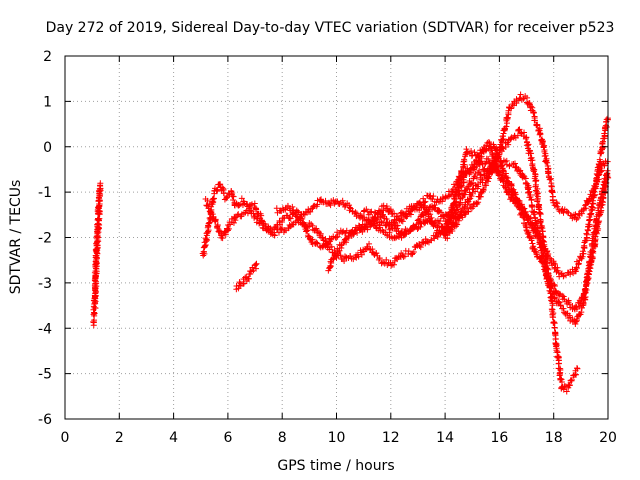 This screenshot has width=640, height=480. What do you see at coordinates (45, 284) in the screenshot?
I see `y-tick-label: -3` at bounding box center [45, 284].